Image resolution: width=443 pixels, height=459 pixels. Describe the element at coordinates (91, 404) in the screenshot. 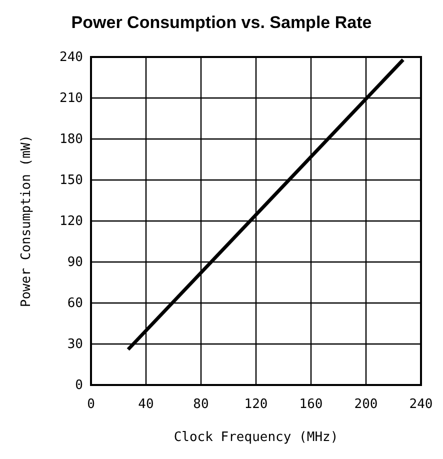

I see `x-tick-label: 0` at that location.